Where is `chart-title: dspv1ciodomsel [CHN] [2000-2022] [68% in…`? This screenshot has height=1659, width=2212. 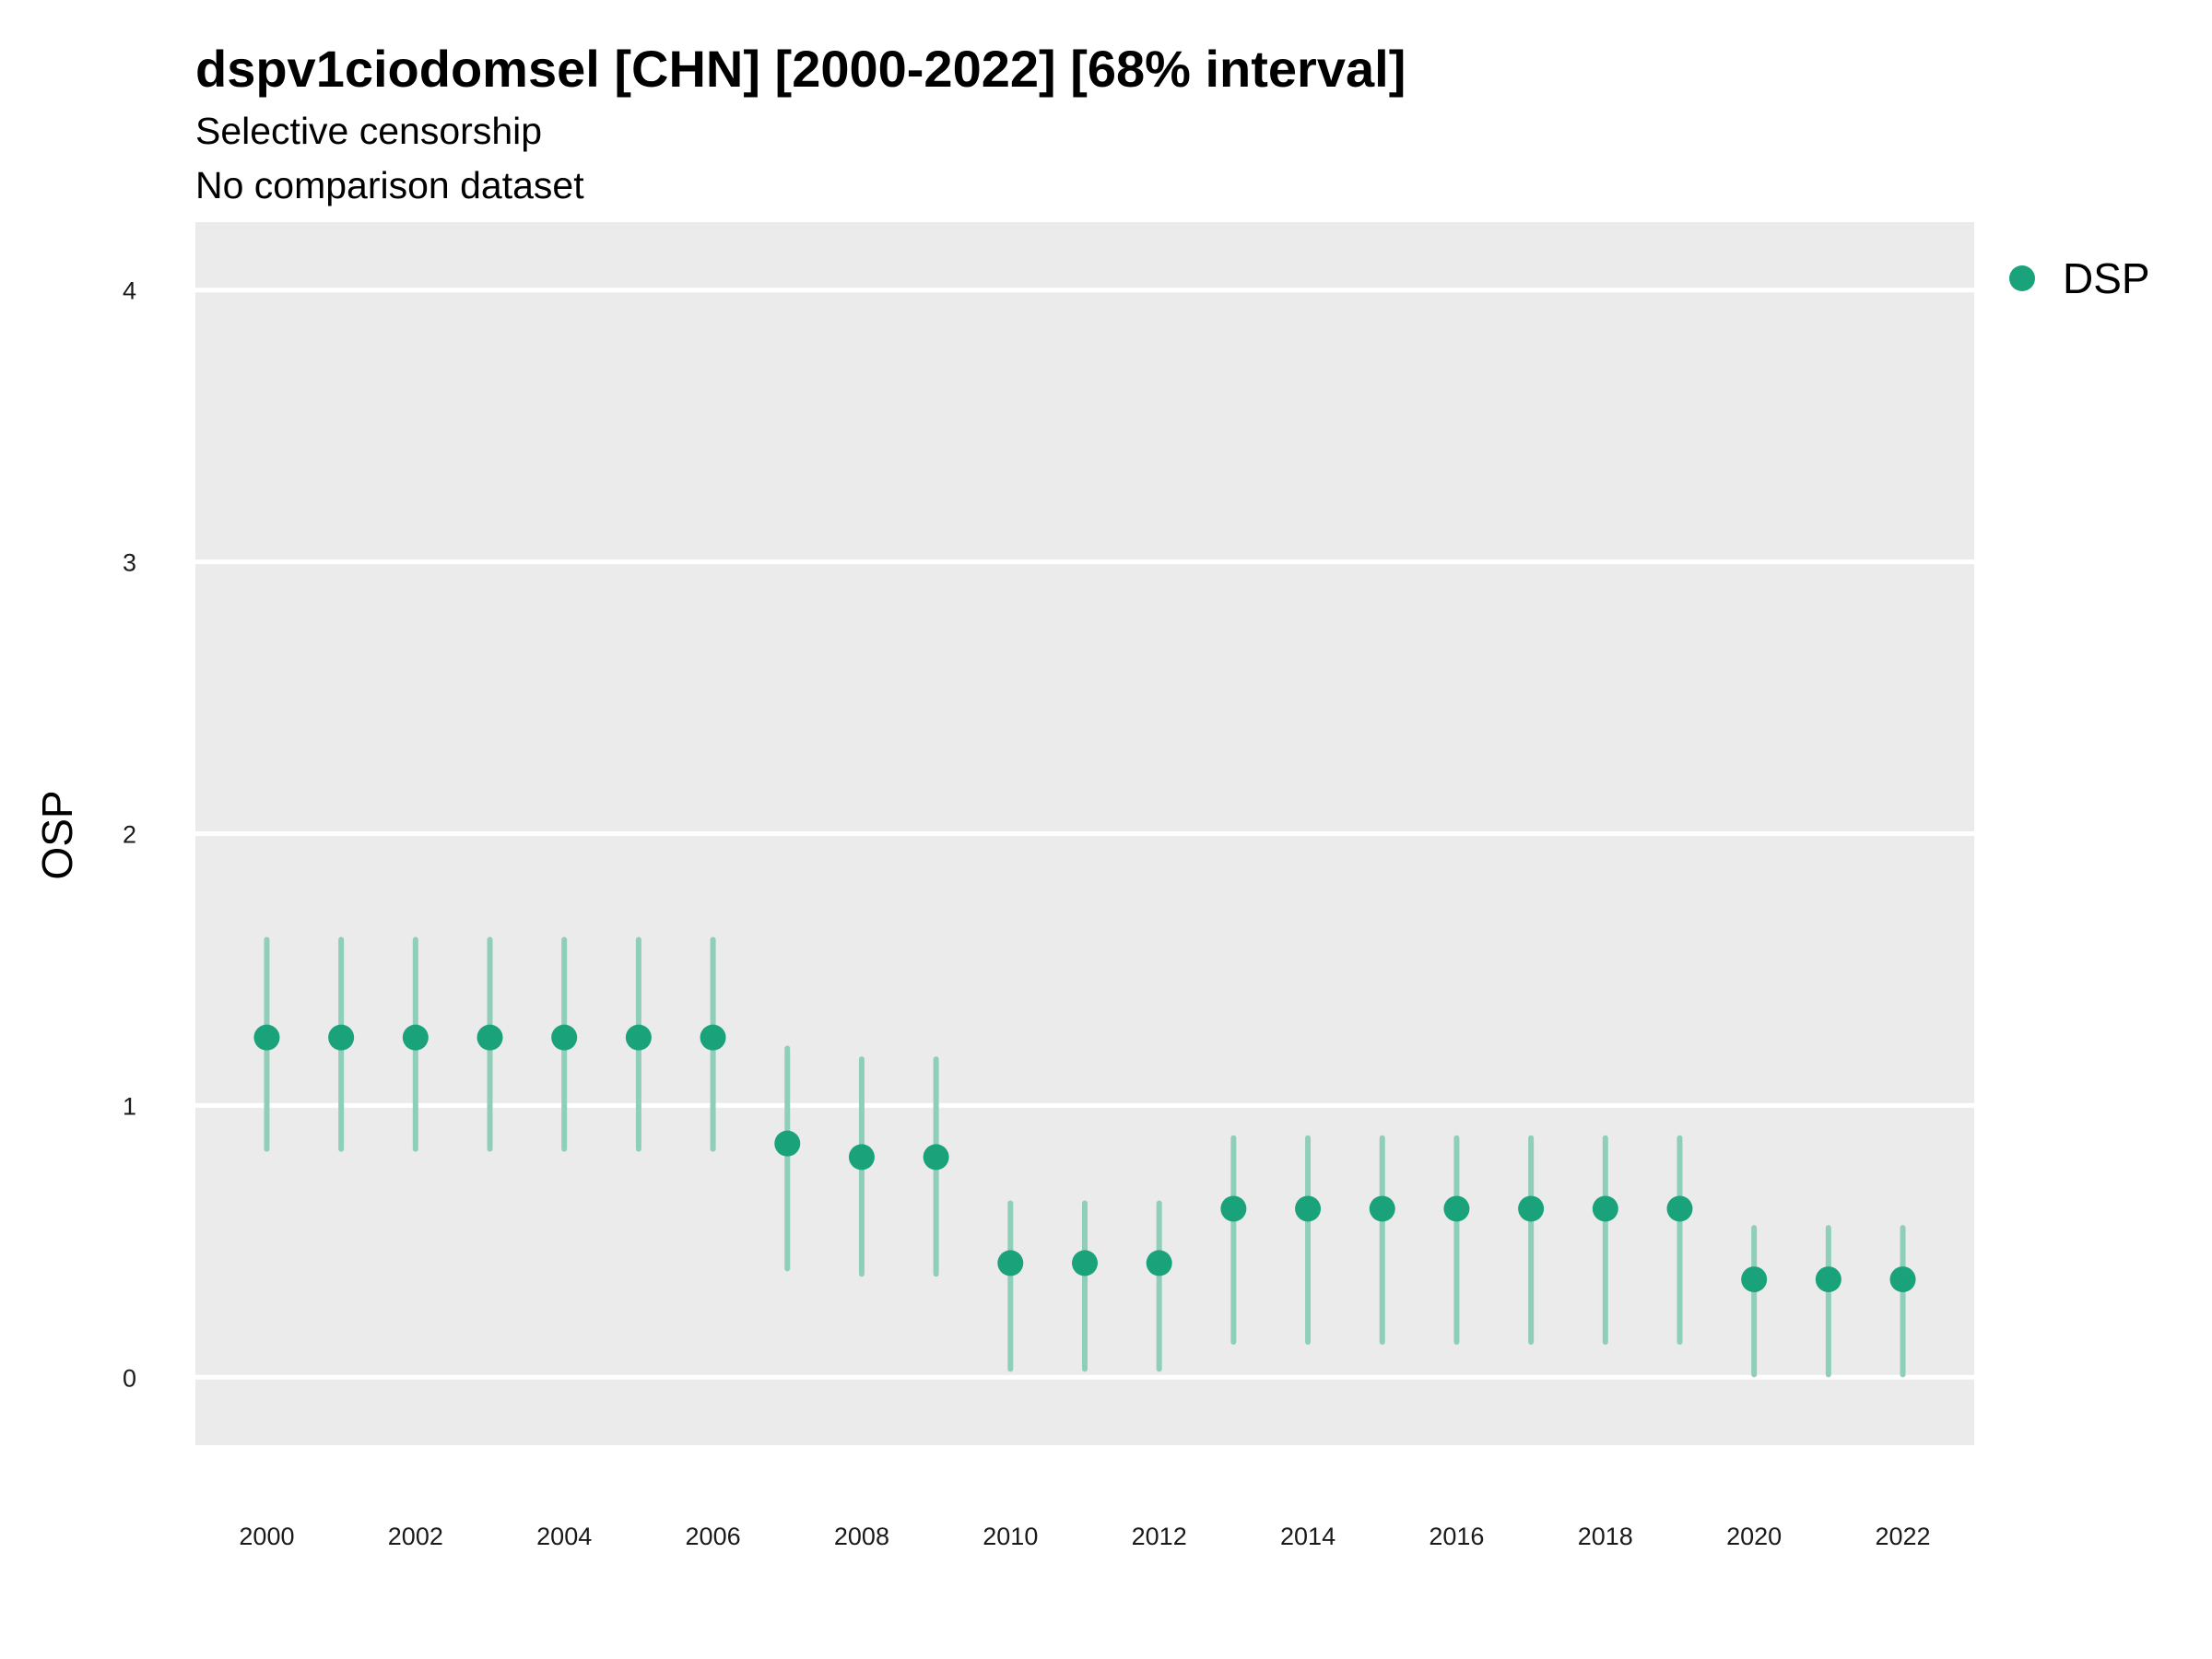 chart-title: dspv1ciodomsel [CHN] [2000-2022] [68% in… is located at coordinates (800, 69).